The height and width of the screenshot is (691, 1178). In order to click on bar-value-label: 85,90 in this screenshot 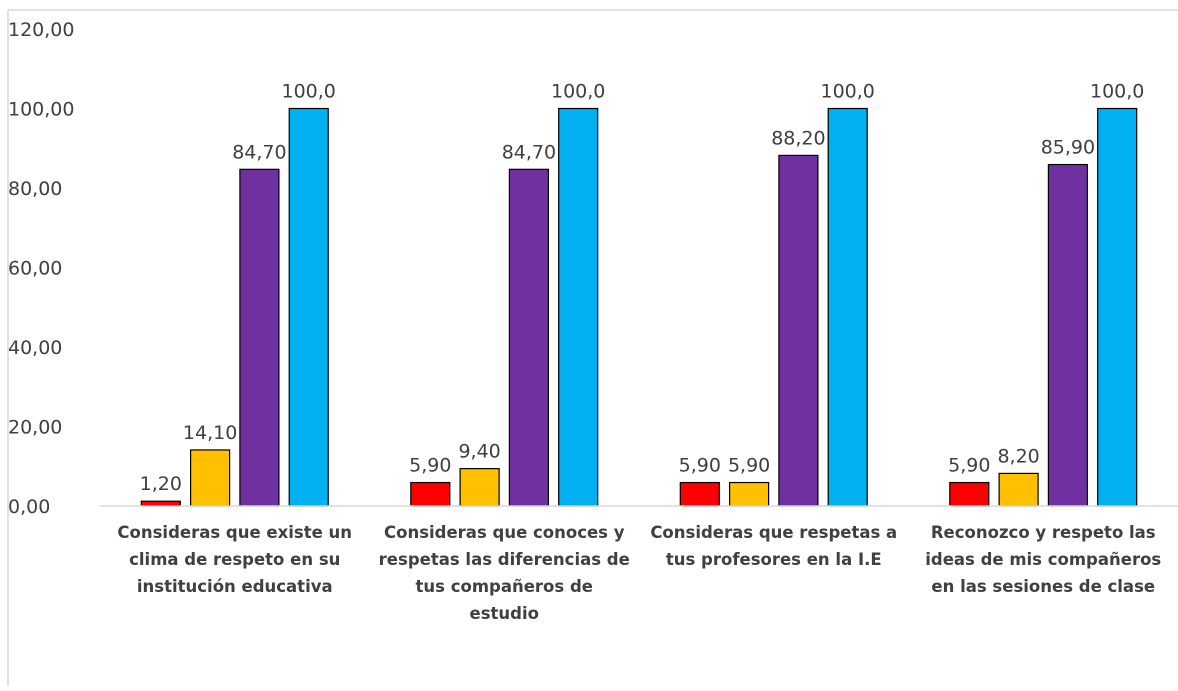, I will do `click(1068, 148)`.